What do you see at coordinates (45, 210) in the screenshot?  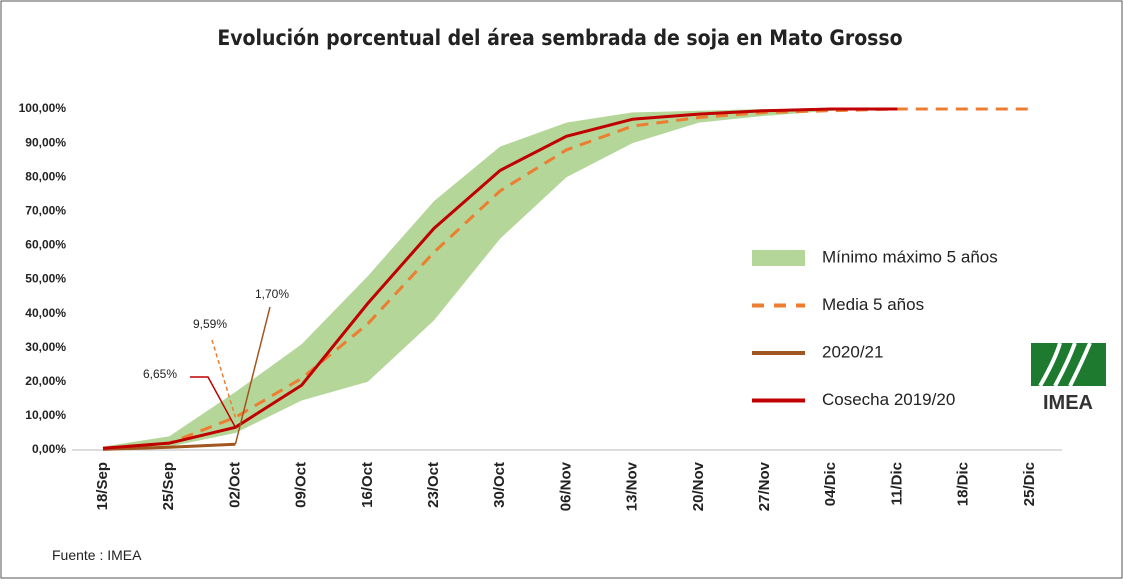 I see `y-tick-label: 70,00%` at bounding box center [45, 210].